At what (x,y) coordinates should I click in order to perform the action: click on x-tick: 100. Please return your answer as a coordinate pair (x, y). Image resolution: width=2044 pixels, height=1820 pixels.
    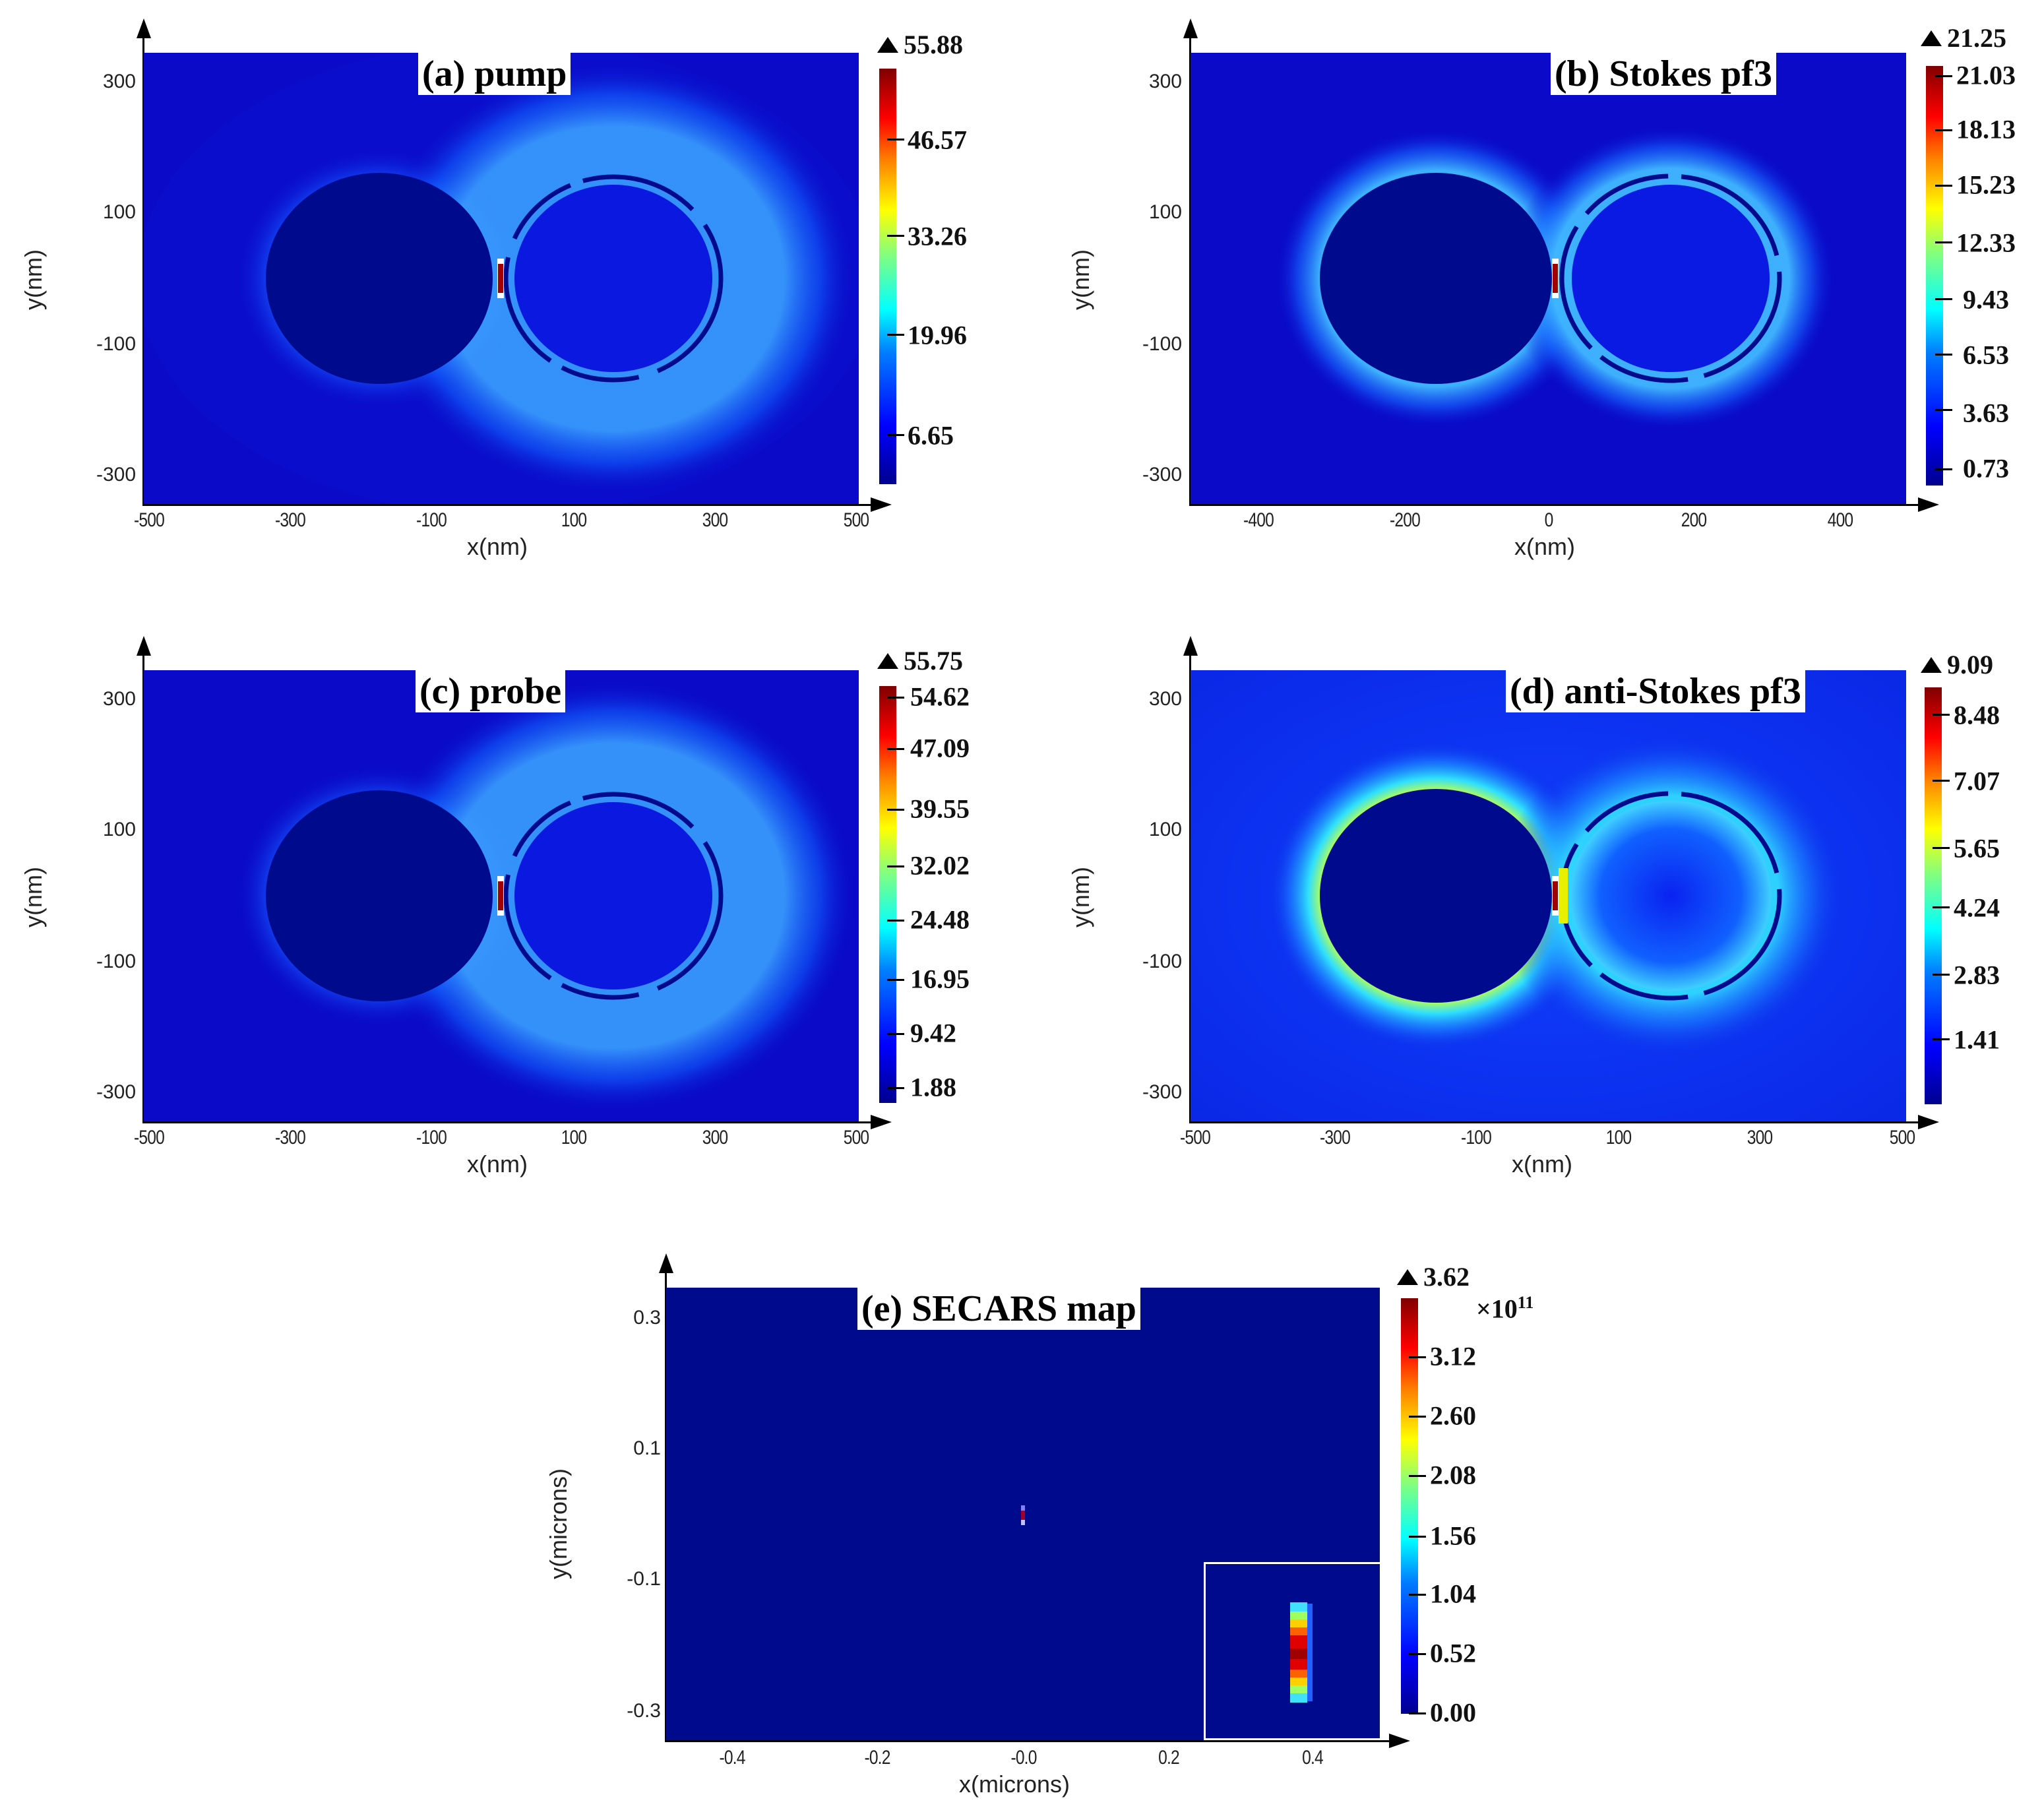
    Looking at the image, I should click on (574, 520).